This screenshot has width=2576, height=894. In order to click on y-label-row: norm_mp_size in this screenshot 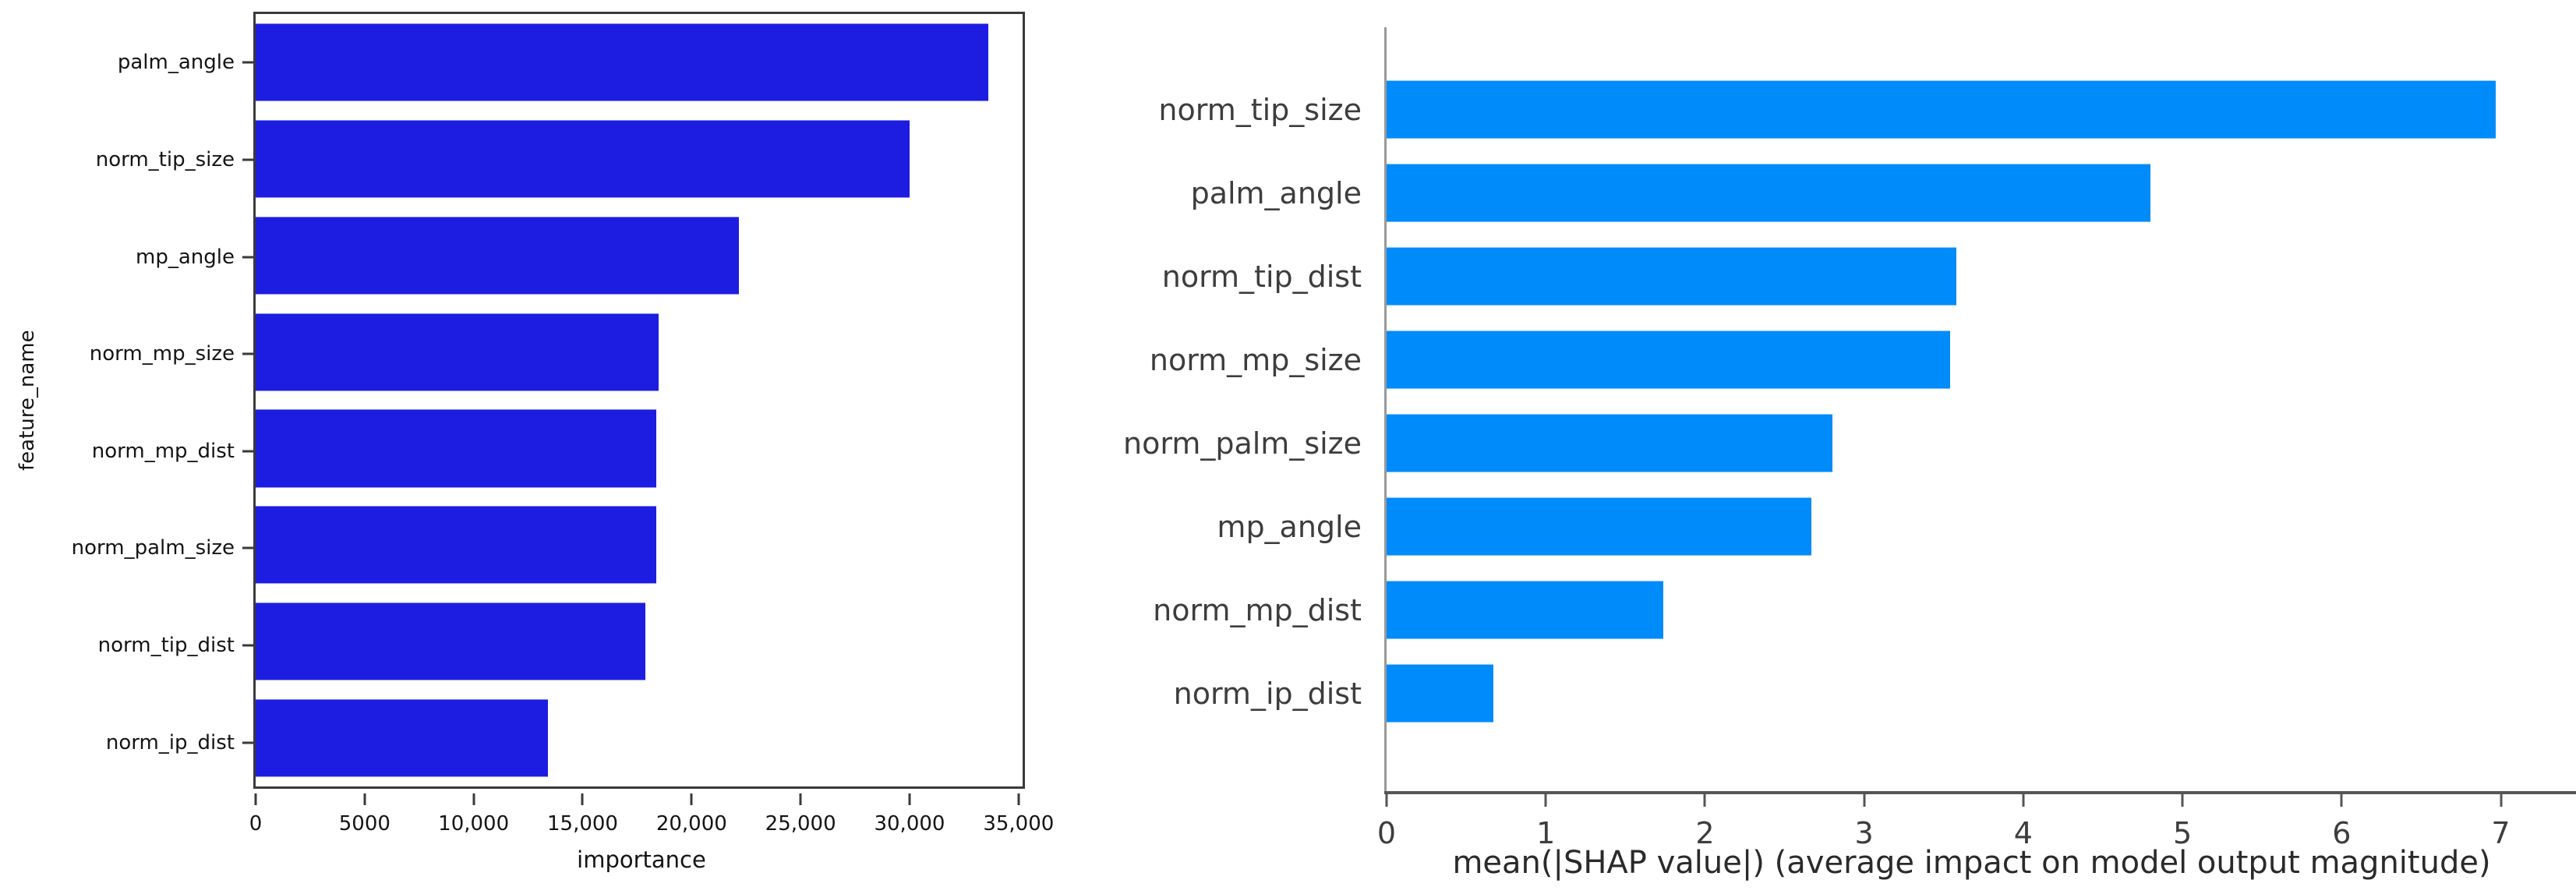, I will do `click(157, 354)`.